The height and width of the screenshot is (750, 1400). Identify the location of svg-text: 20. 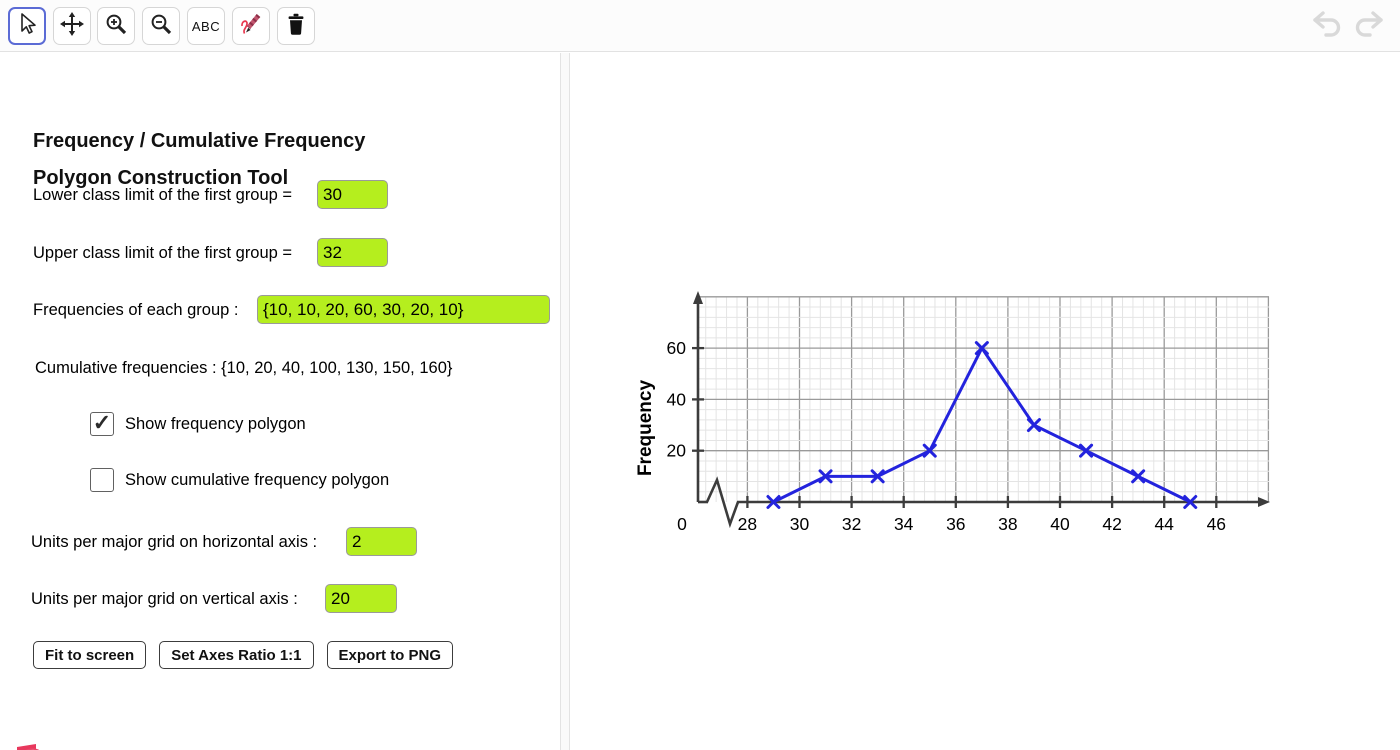
(677, 451).